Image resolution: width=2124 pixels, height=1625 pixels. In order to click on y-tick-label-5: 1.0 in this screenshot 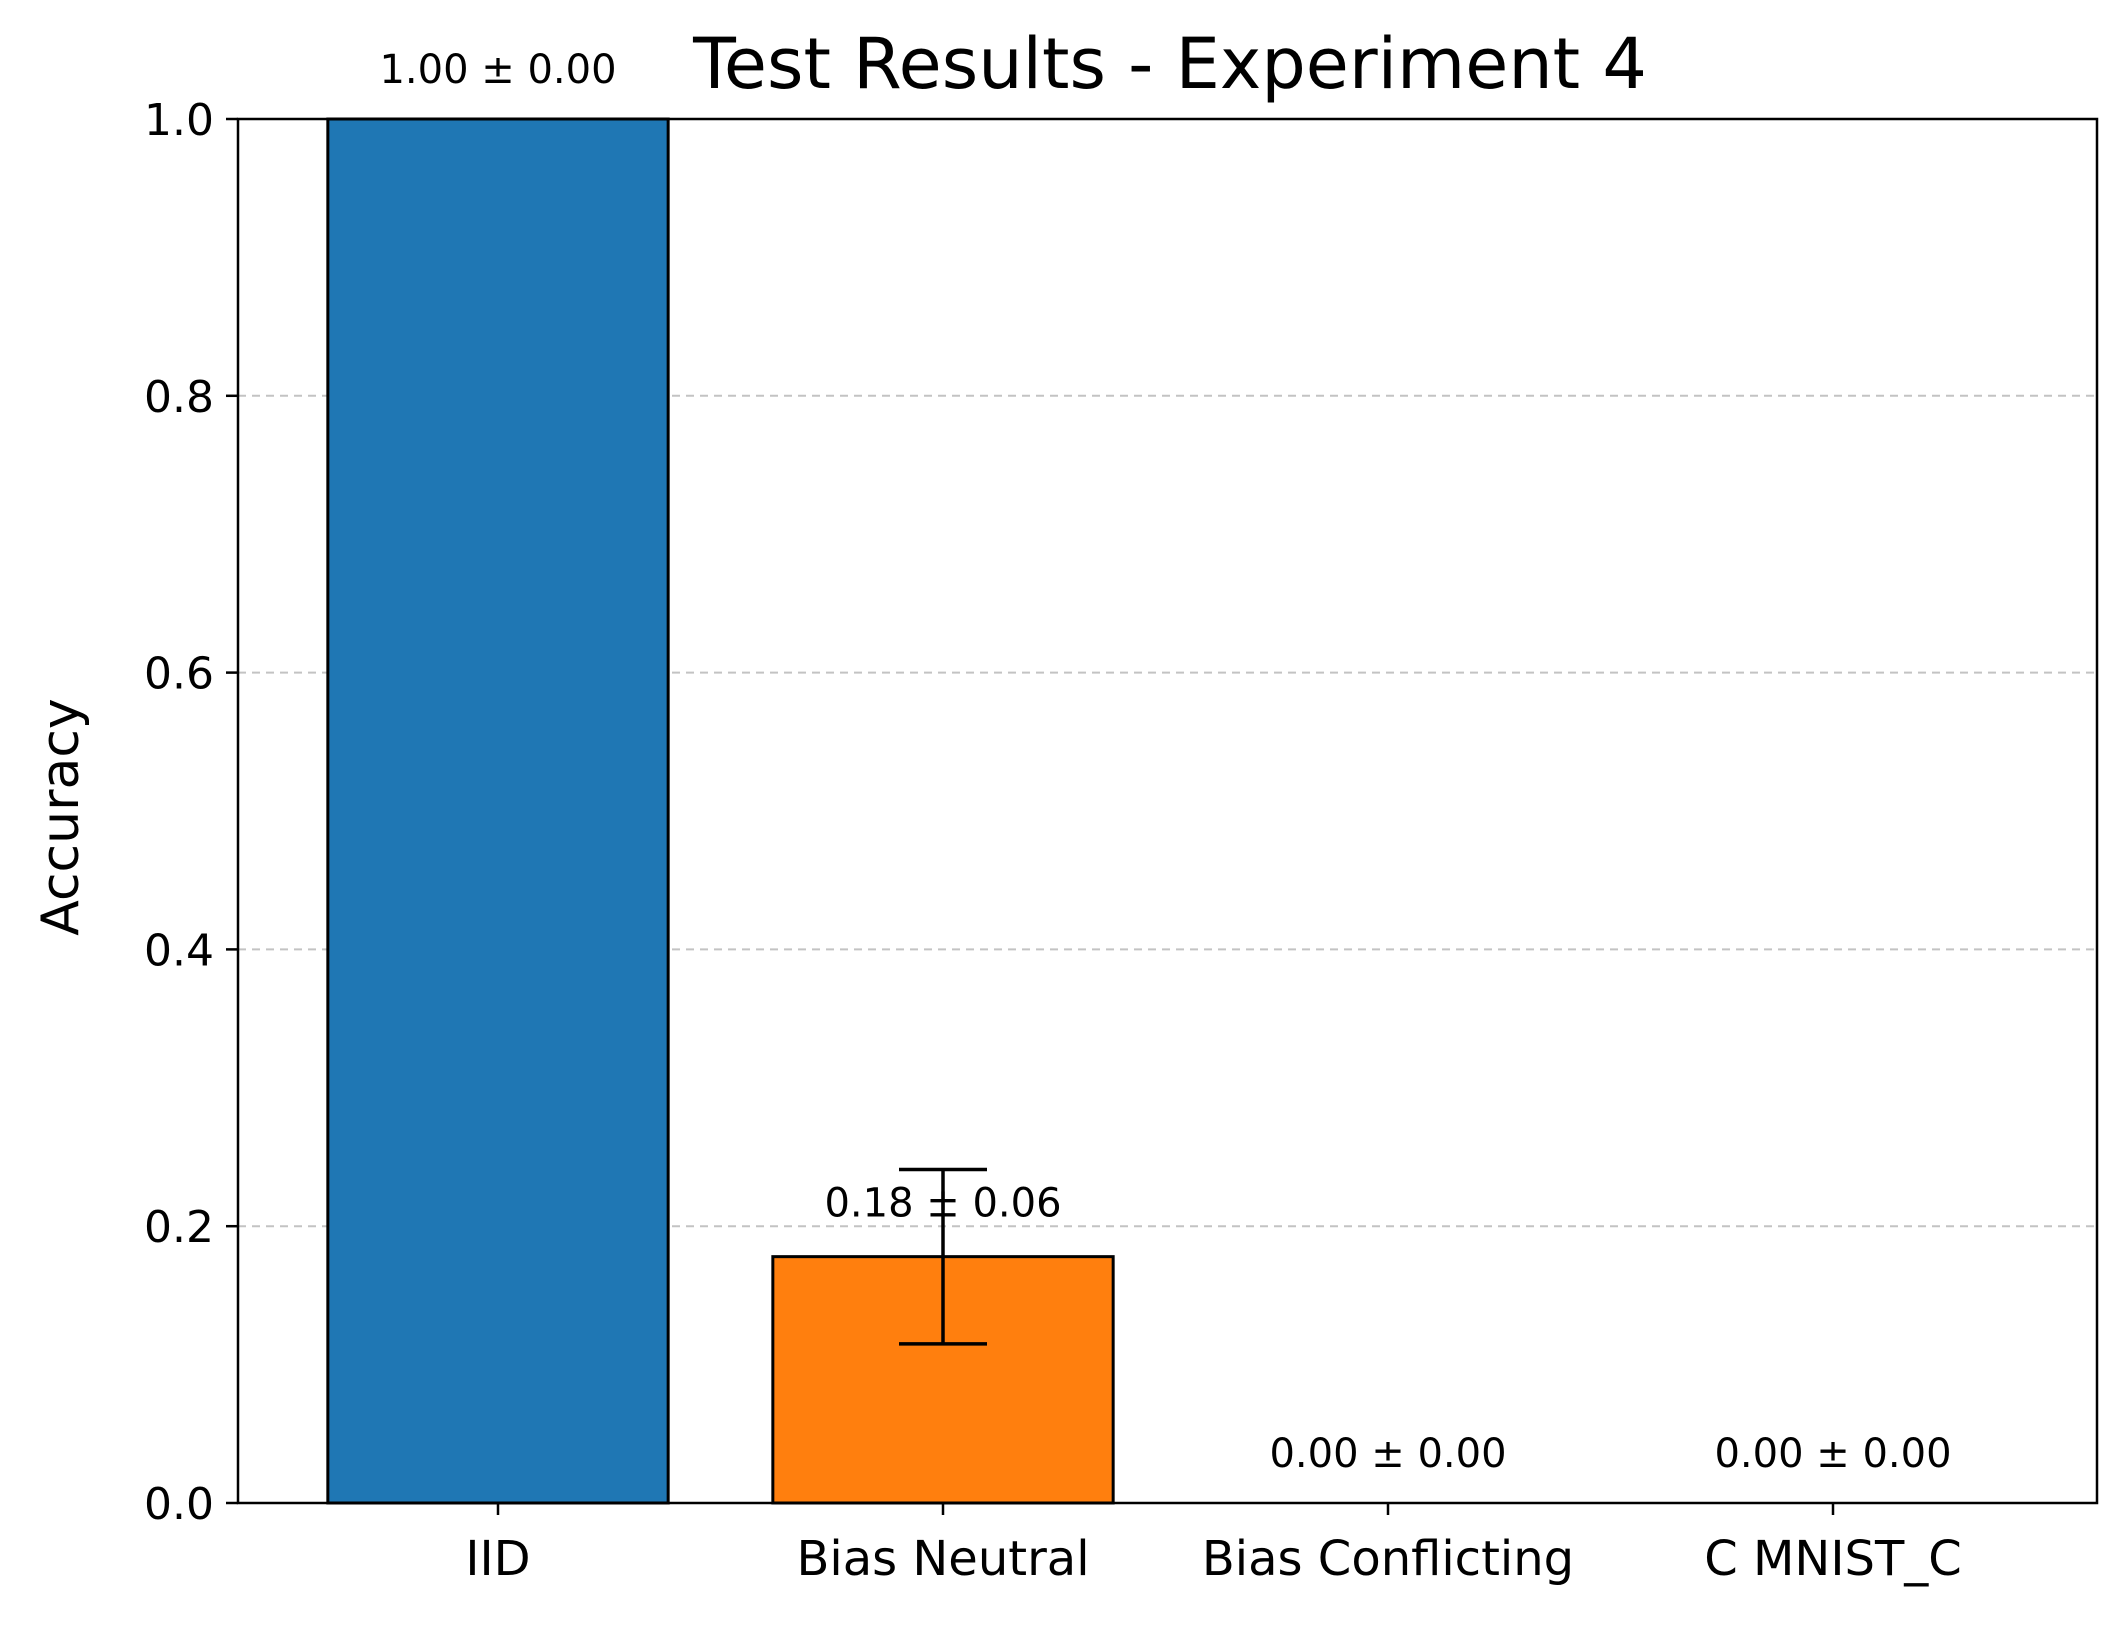, I will do `click(179, 120)`.